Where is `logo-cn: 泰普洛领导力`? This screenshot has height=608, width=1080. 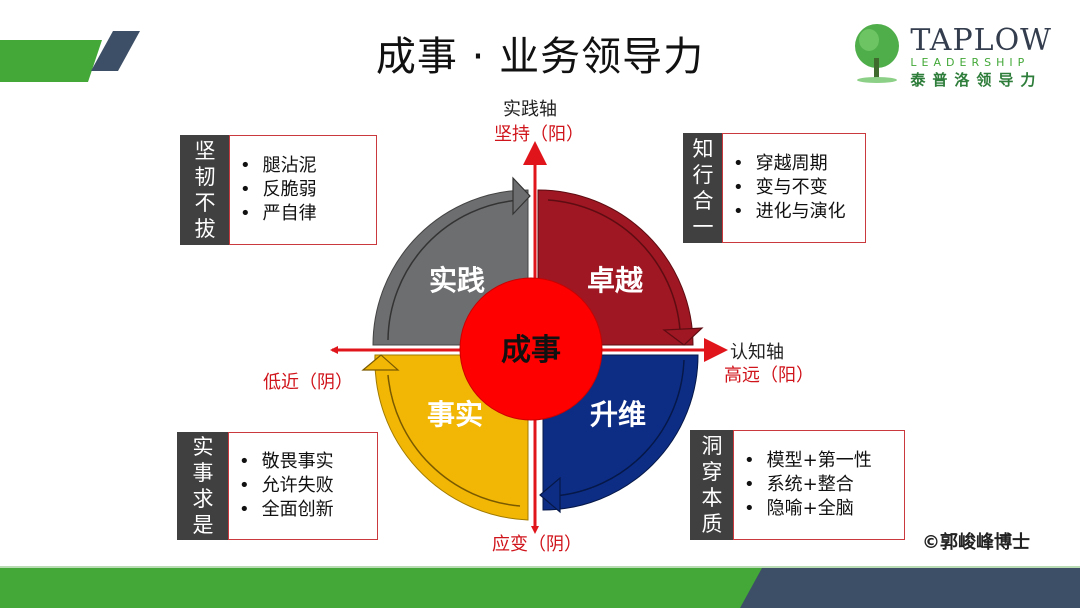 logo-cn: 泰普洛领导力 is located at coordinates (976, 80).